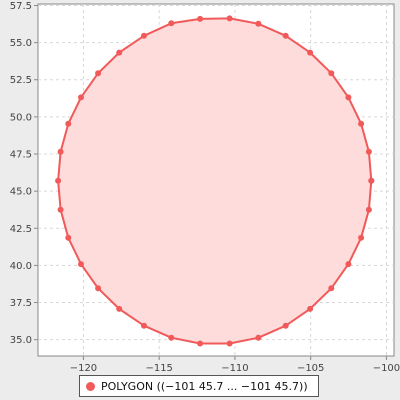  Describe the element at coordinates (21, 43) in the screenshot. I see `y-tick-label: 55.0` at that location.